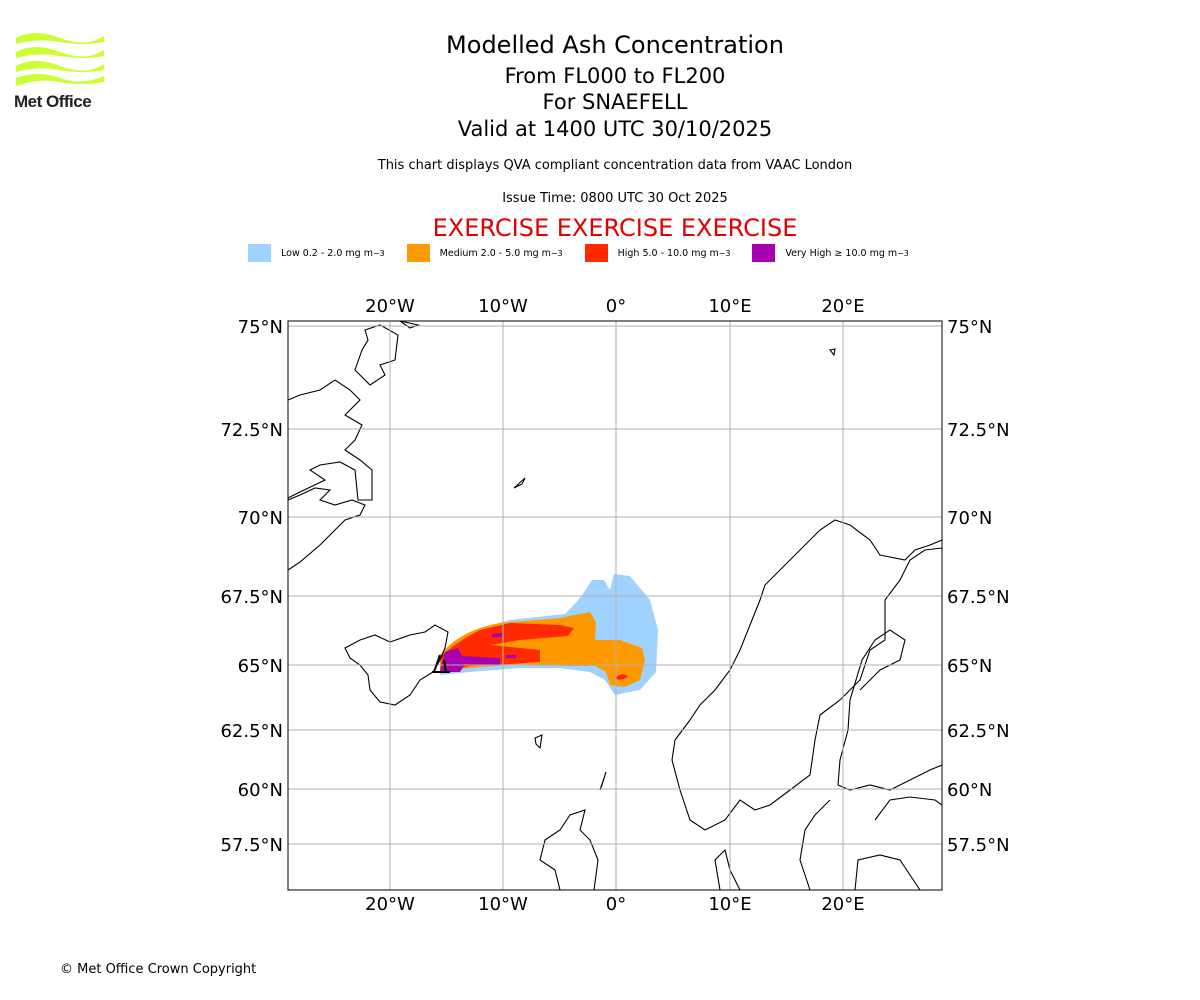 The height and width of the screenshot is (1000, 1200). What do you see at coordinates (390, 306) in the screenshot?
I see `lon-tick-label-top: 20°W` at bounding box center [390, 306].